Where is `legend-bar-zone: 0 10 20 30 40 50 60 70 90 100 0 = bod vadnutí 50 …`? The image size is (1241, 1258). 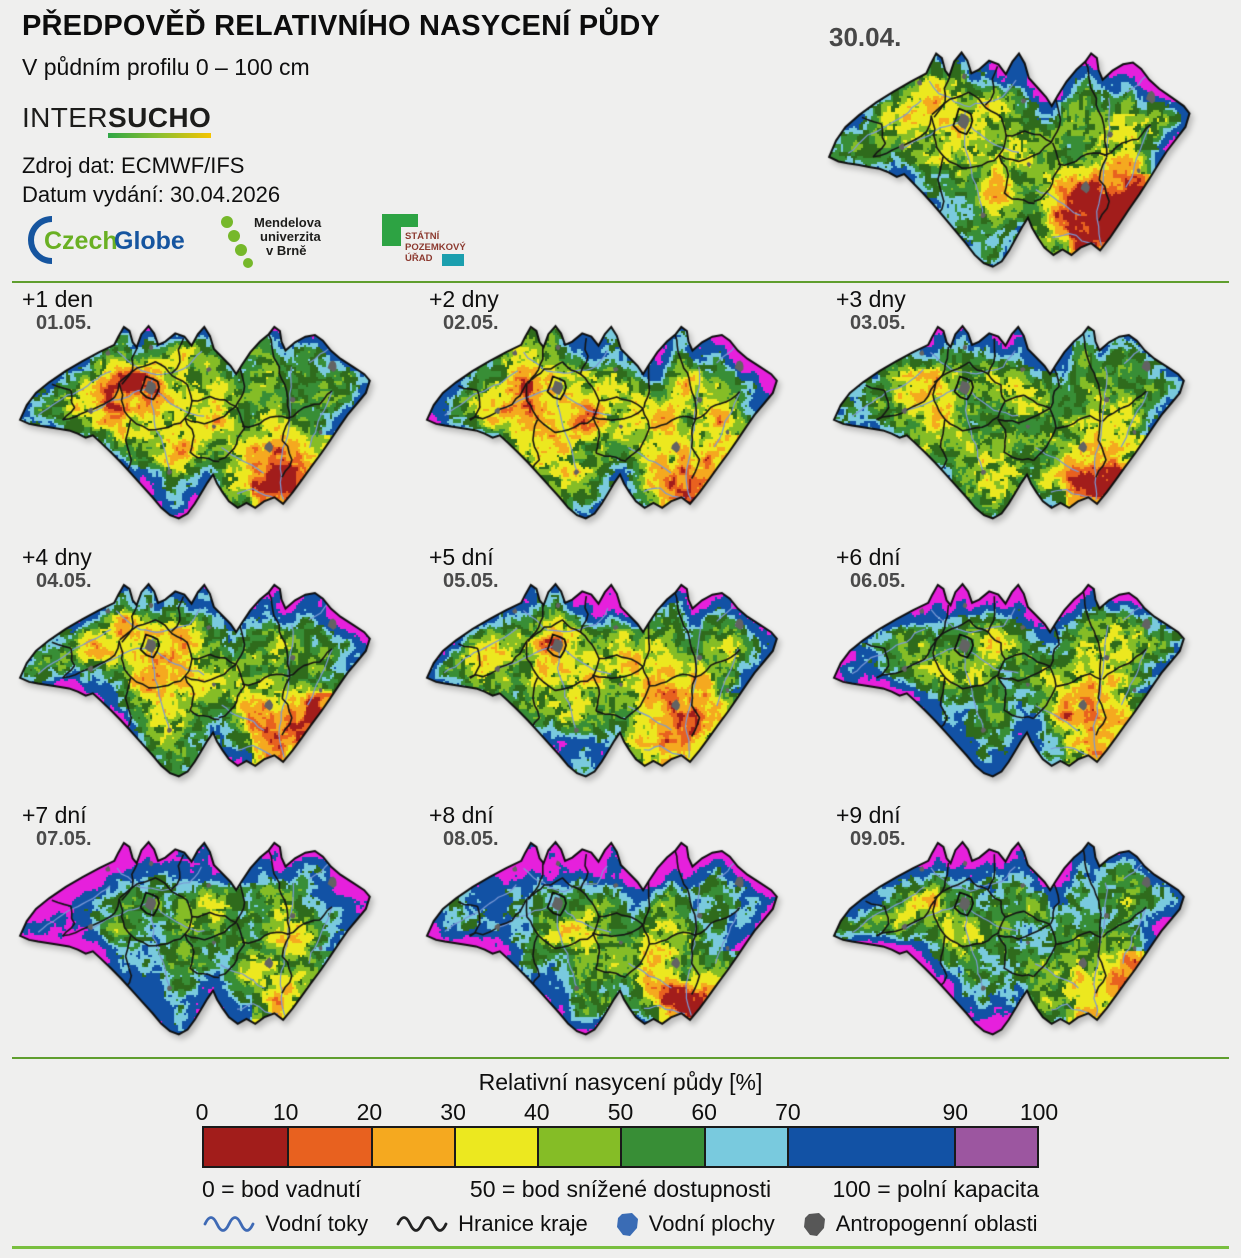
legend-bar-zone: 0 10 20 30 40 50 60 70 90 100 0 = bod vadnutí 50 … is located at coordinates (627, 1151).